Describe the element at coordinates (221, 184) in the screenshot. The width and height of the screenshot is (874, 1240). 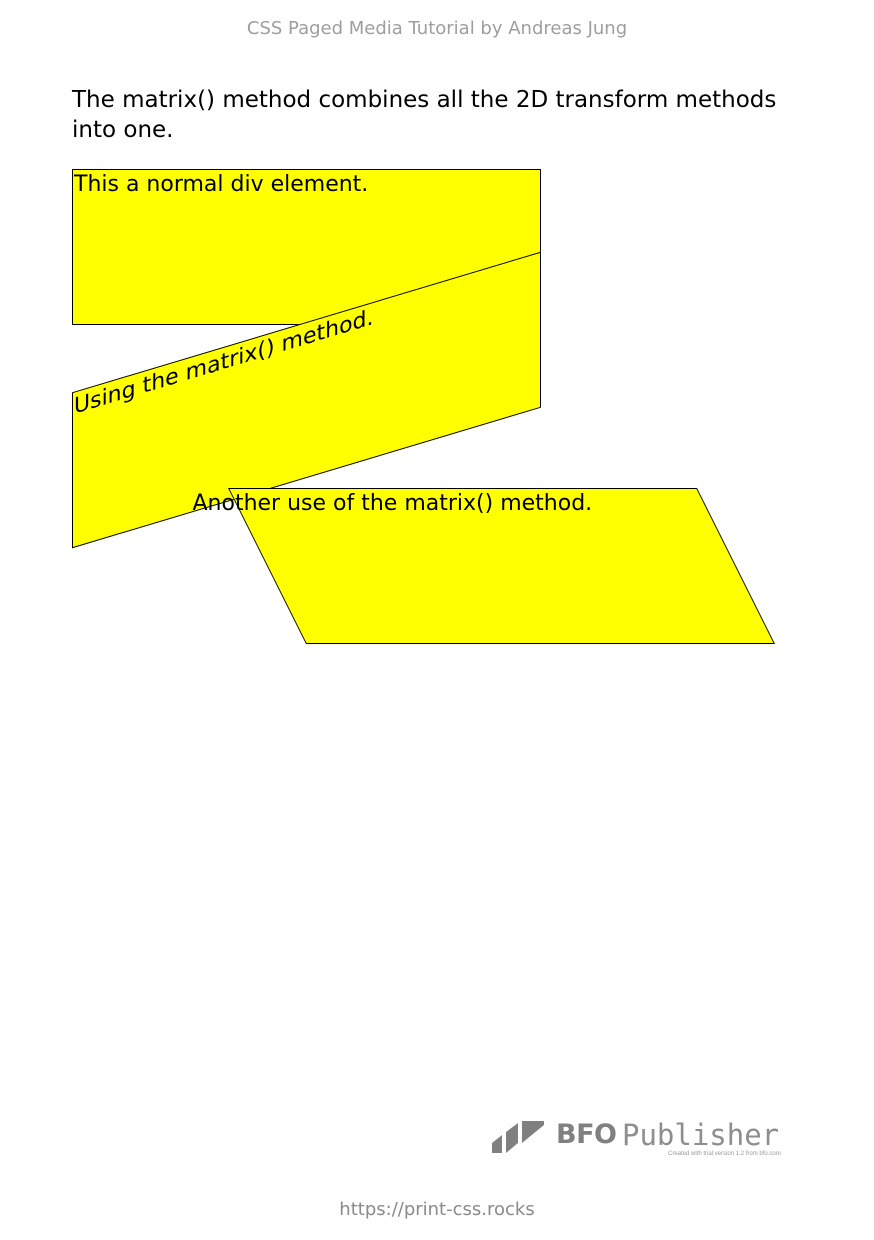
I see `normal-div-text: This a normal div element.` at that location.